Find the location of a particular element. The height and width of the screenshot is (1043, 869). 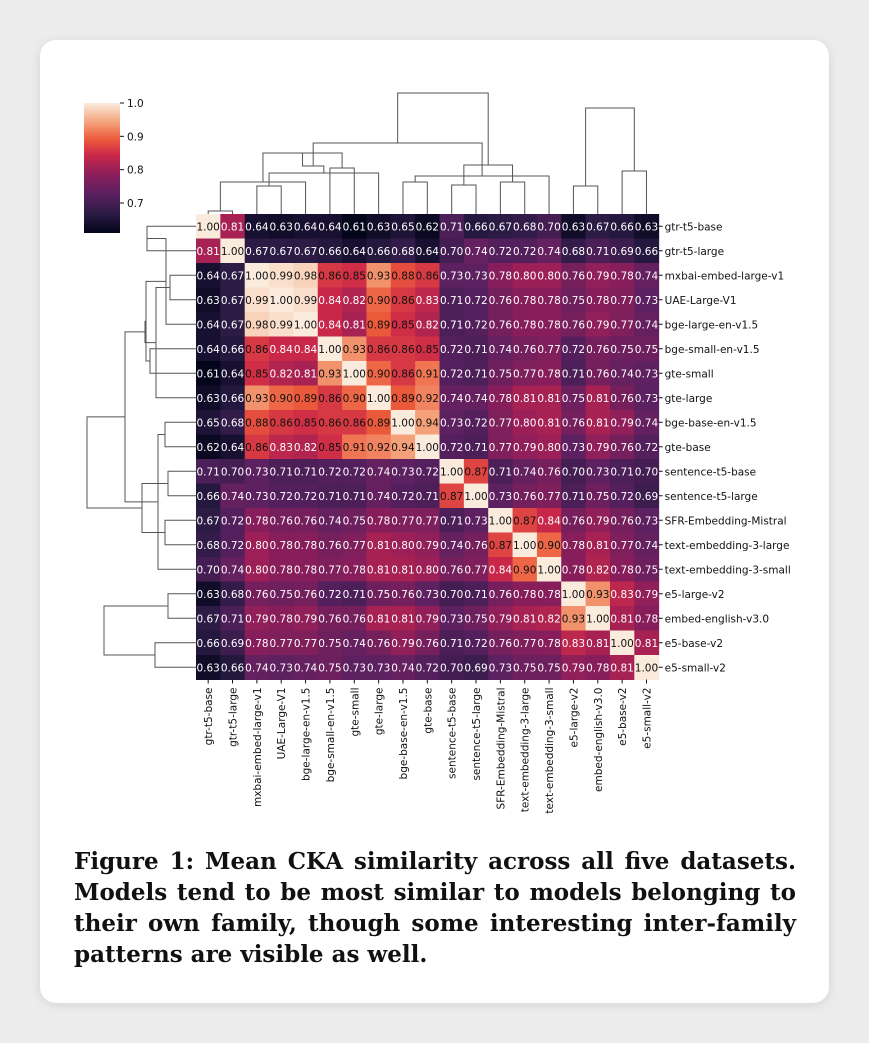

cell-value-label: 0.87 is located at coordinates (500, 546).